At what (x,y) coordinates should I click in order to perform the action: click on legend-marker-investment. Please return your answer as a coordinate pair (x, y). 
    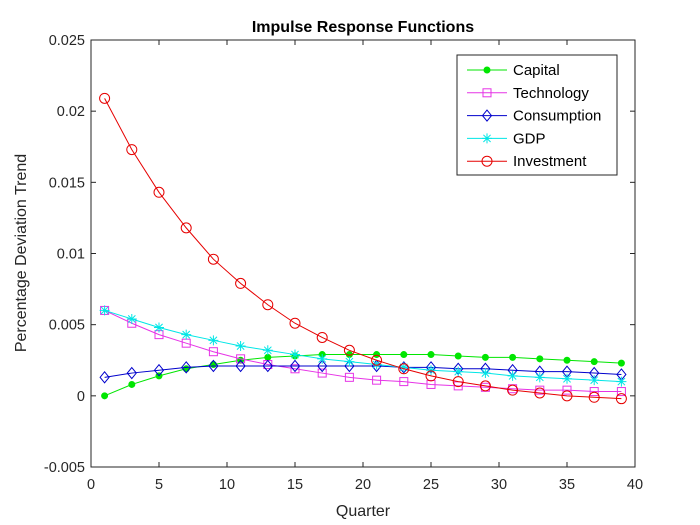
    Looking at the image, I should click on (487, 161).